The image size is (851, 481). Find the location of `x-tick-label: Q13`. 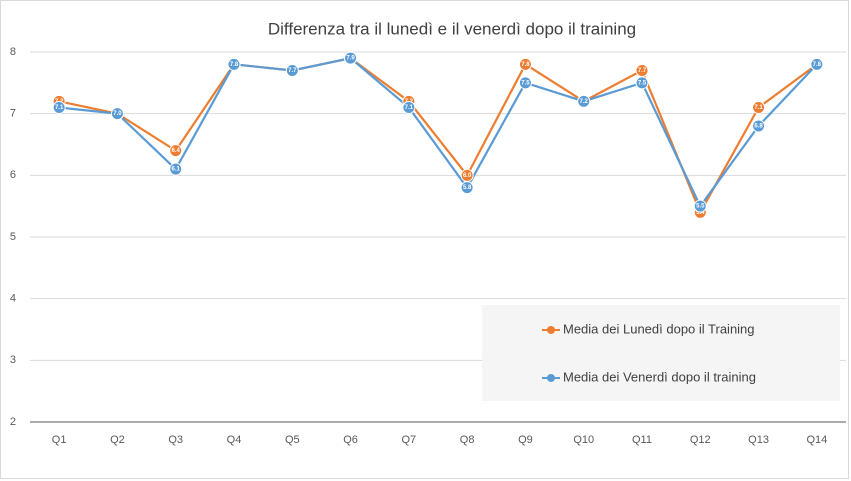

x-tick-label: Q13 is located at coordinates (758, 440).